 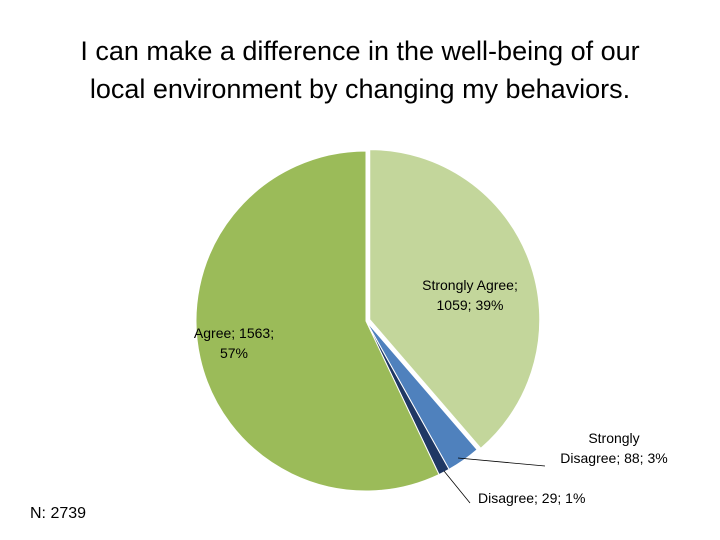 I want to click on pie-slice-strongly-agree, so click(x=455, y=299).